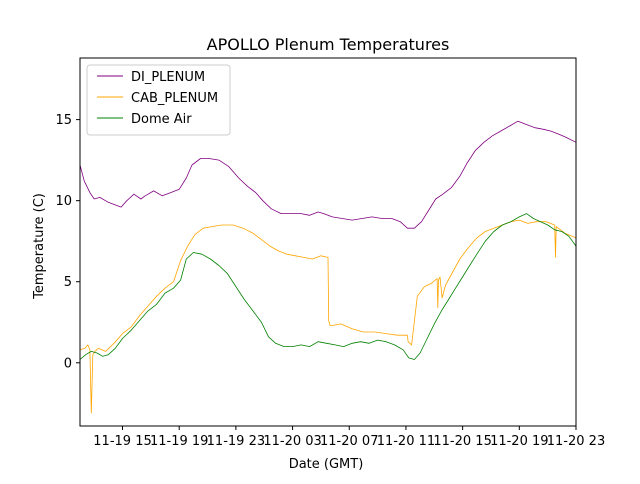  What do you see at coordinates (122, 441) in the screenshot?
I see `x-tick-label: 11-19 15` at bounding box center [122, 441].